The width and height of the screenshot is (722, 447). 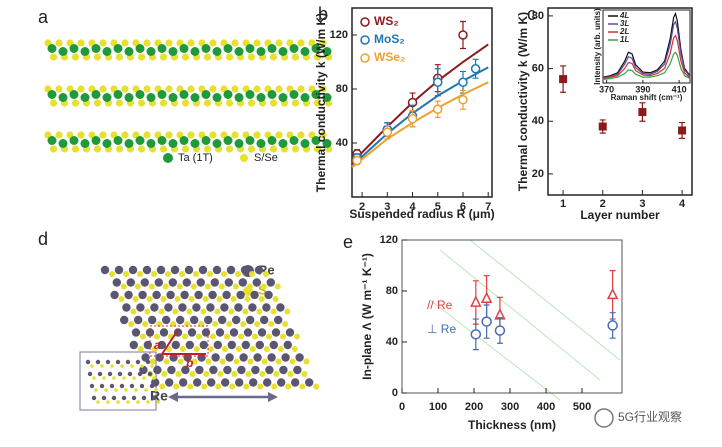 What do you see at coordinates (157, 345) in the screenshot?
I see `vector-label: a` at bounding box center [157, 345].